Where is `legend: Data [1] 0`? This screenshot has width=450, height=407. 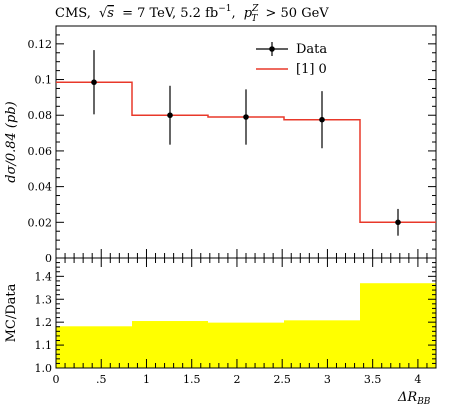
legend: Data [1] 0 is located at coordinates (291, 59).